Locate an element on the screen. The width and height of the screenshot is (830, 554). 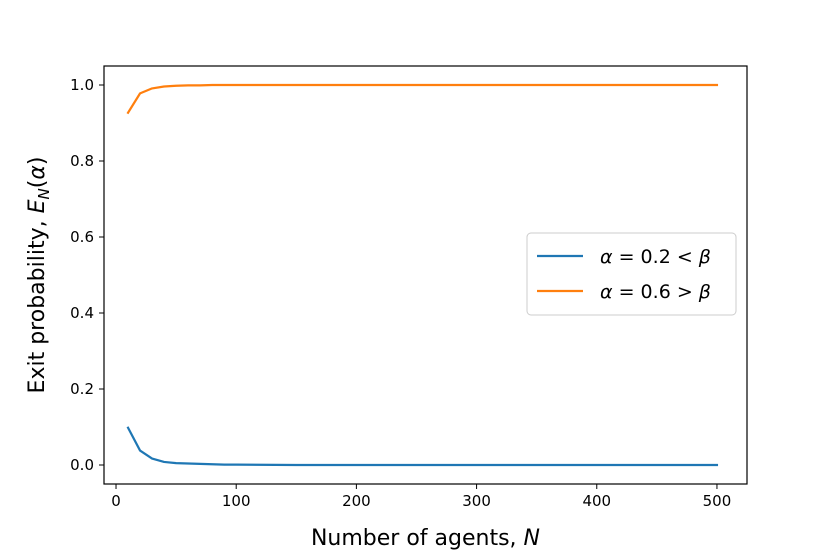
x-axis-label: Number of agents, N is located at coordinates (425, 538).